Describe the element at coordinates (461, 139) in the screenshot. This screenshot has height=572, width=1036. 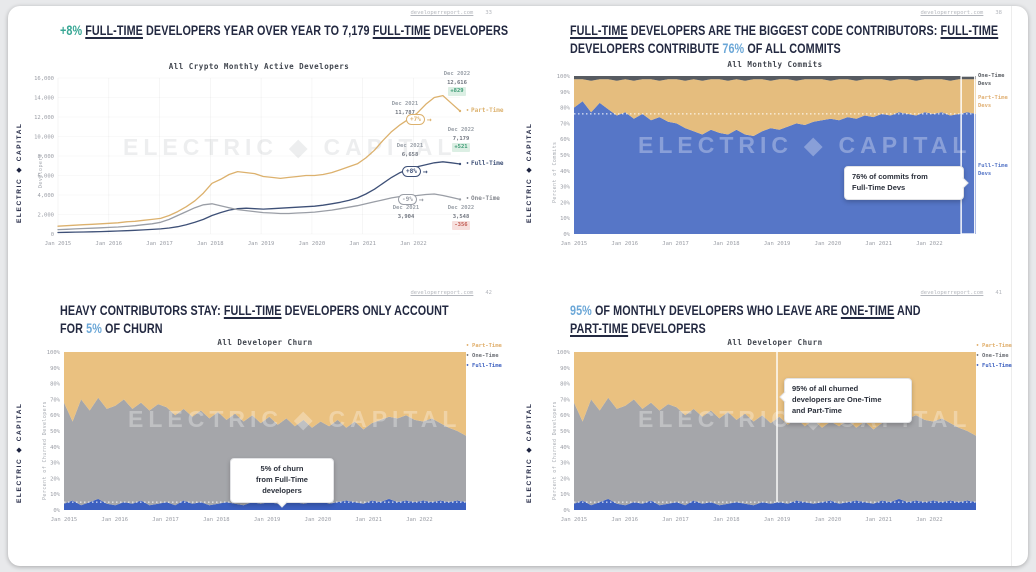
I see `annotation-full-time-dec2022: Dec 2022 7,179 +521` at that location.